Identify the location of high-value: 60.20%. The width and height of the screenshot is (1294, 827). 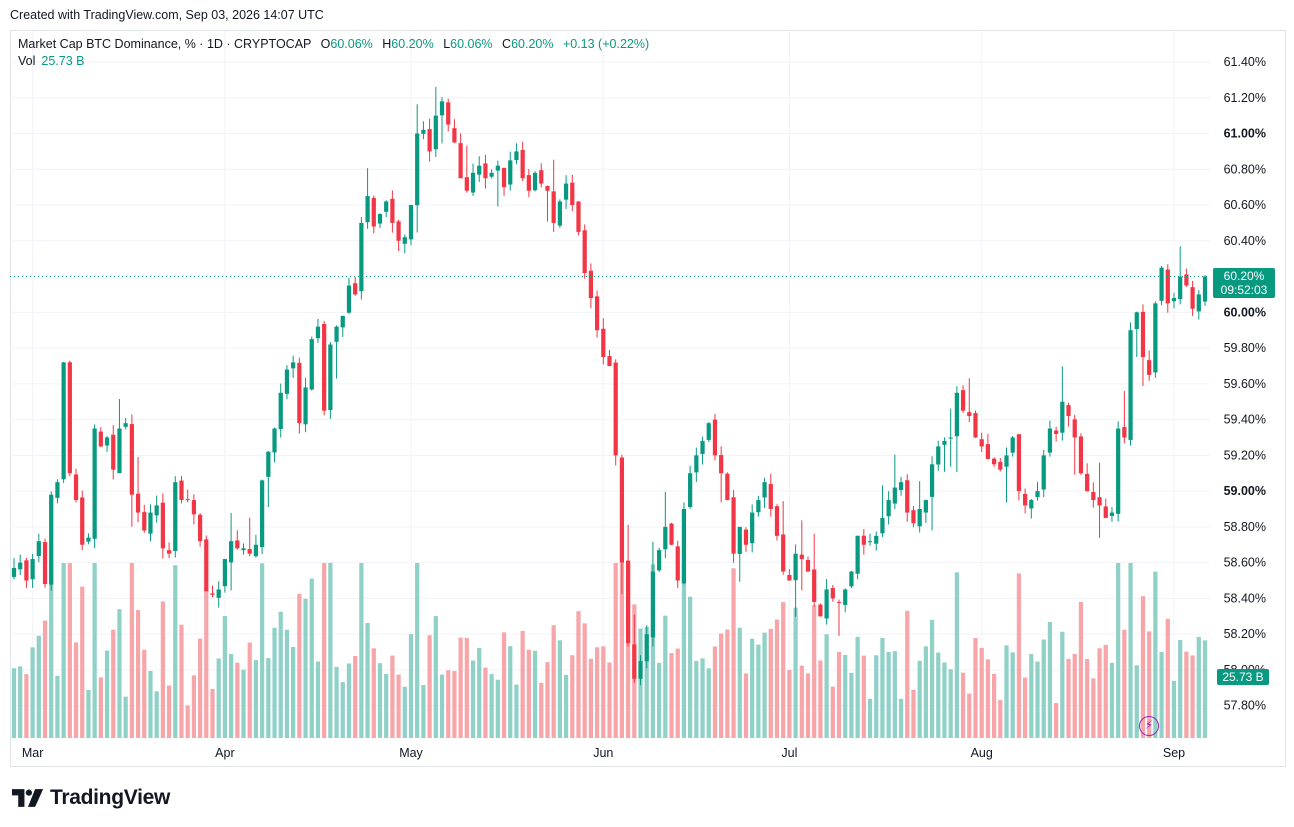
(412, 44).